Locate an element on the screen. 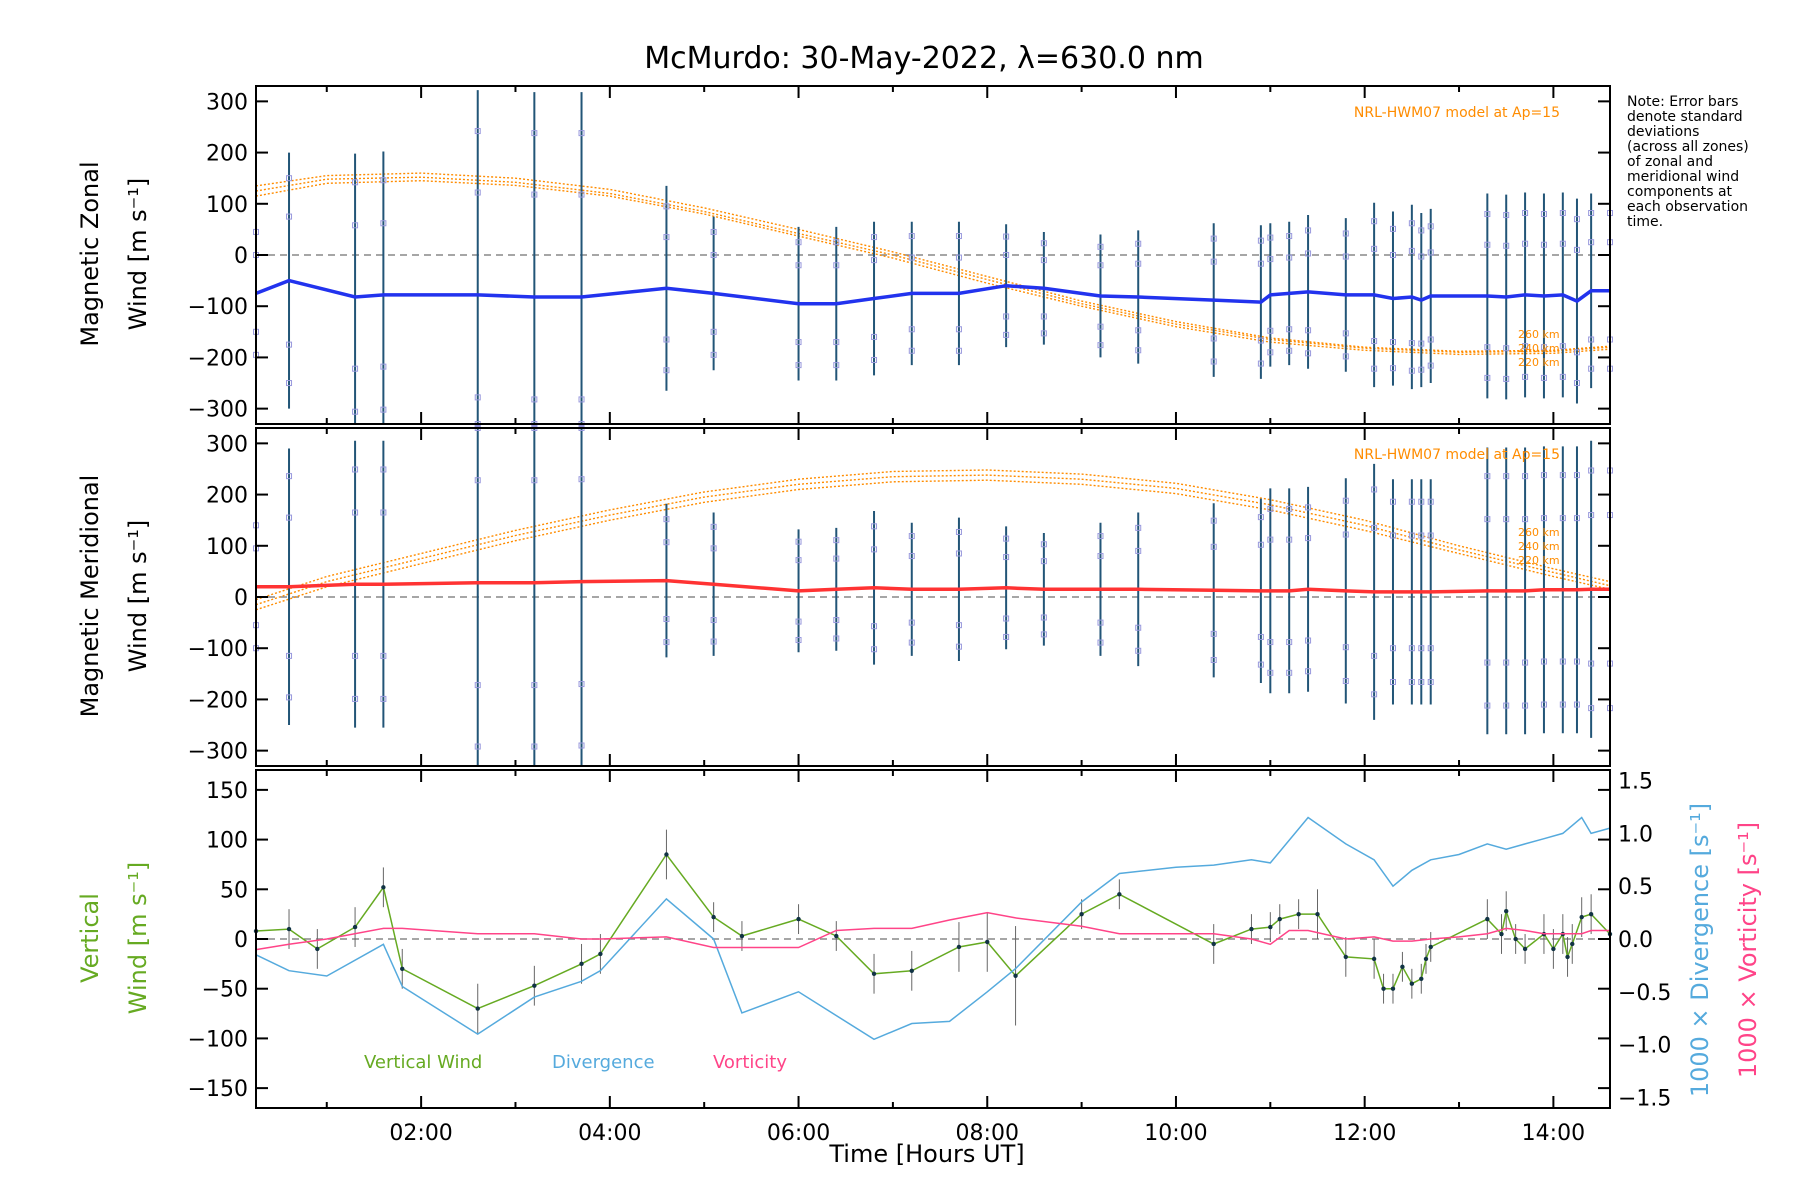  vertical-ylabel-line2: Wind [m s⁻¹] is located at coordinates (138, 938).